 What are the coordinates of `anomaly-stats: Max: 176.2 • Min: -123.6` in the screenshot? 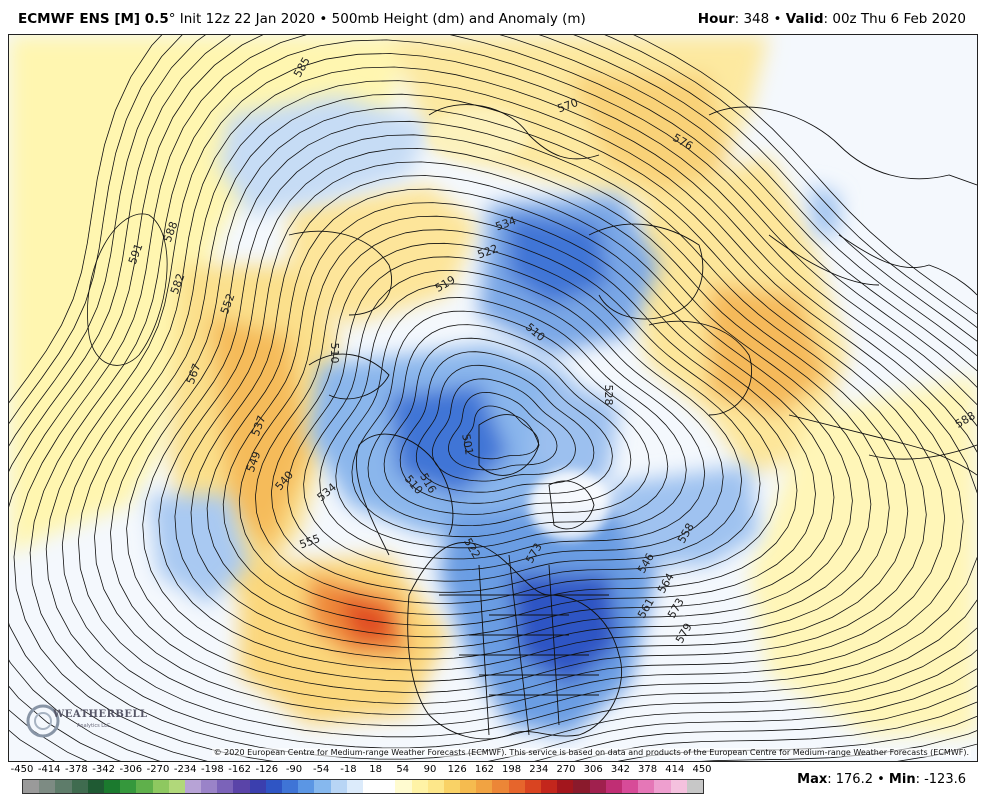 It's located at (881, 779).